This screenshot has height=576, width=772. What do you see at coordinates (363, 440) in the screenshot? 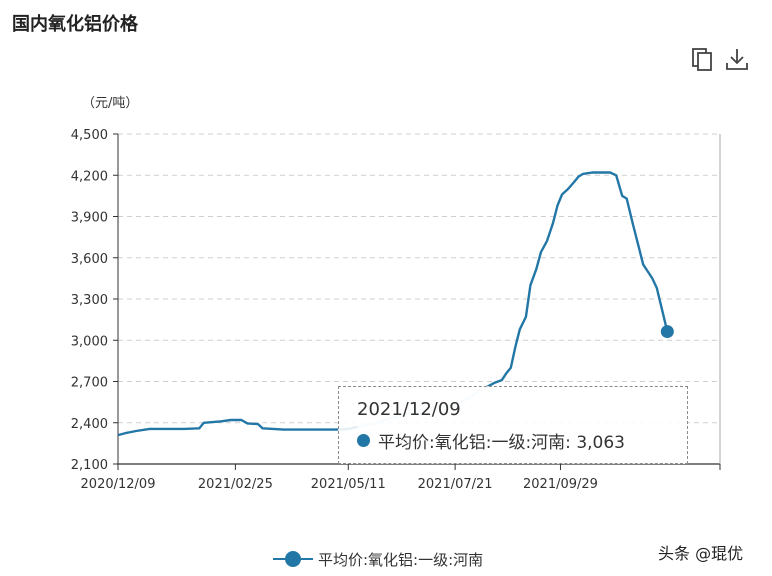
I see `tooltip-series-marker` at bounding box center [363, 440].